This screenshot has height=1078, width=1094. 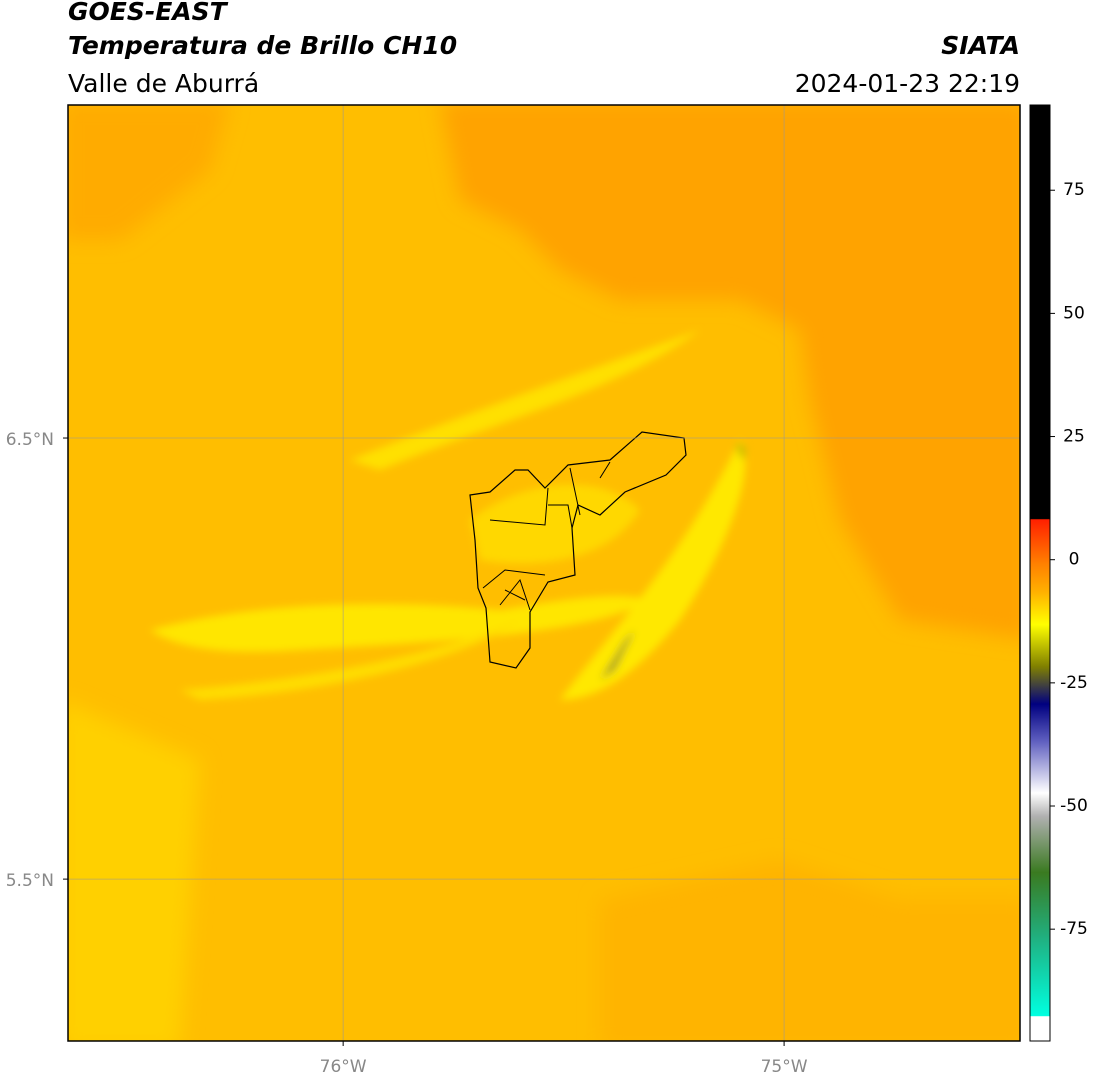 I want to click on colorbar-label: -25, so click(x=1074, y=683).